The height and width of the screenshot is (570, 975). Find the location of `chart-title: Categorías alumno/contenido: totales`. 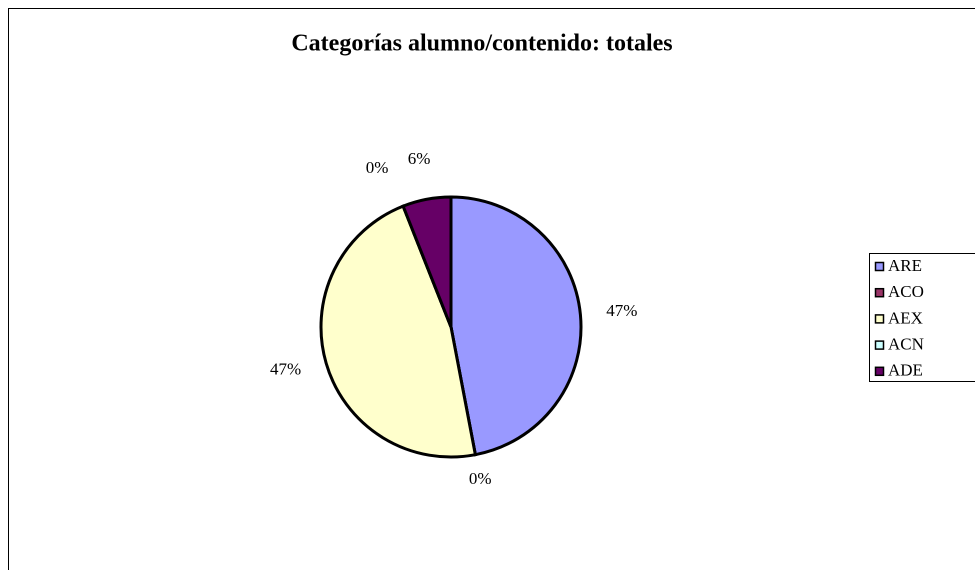

chart-title: Categorías alumno/contenido: totales is located at coordinates (481, 44).